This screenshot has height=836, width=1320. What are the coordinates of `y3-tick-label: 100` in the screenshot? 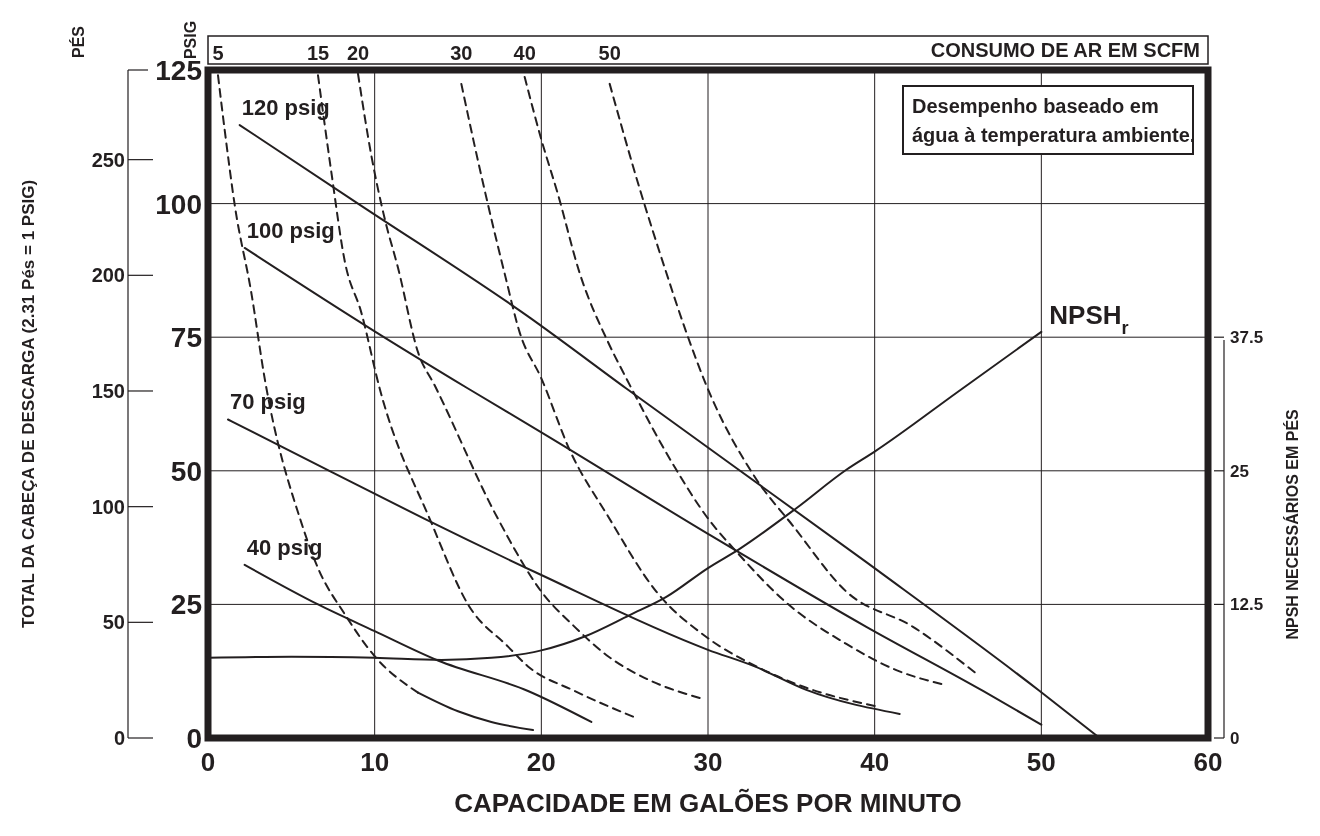 It's located at (108, 506).